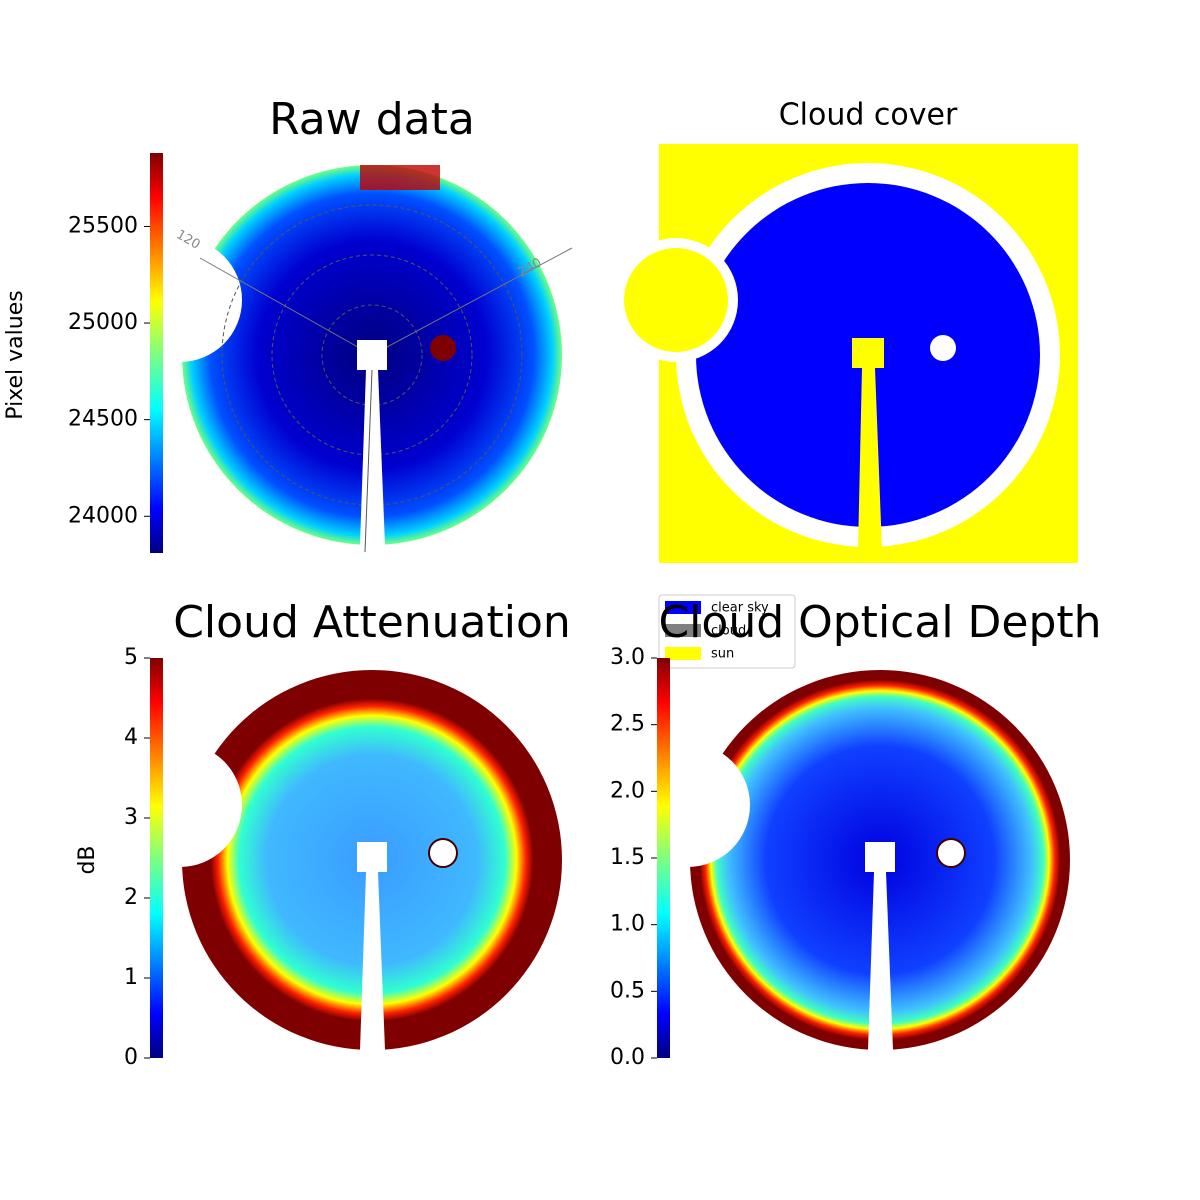  What do you see at coordinates (627, 1057) in the screenshot?
I see `colorbar-tick-label: 0.0` at bounding box center [627, 1057].